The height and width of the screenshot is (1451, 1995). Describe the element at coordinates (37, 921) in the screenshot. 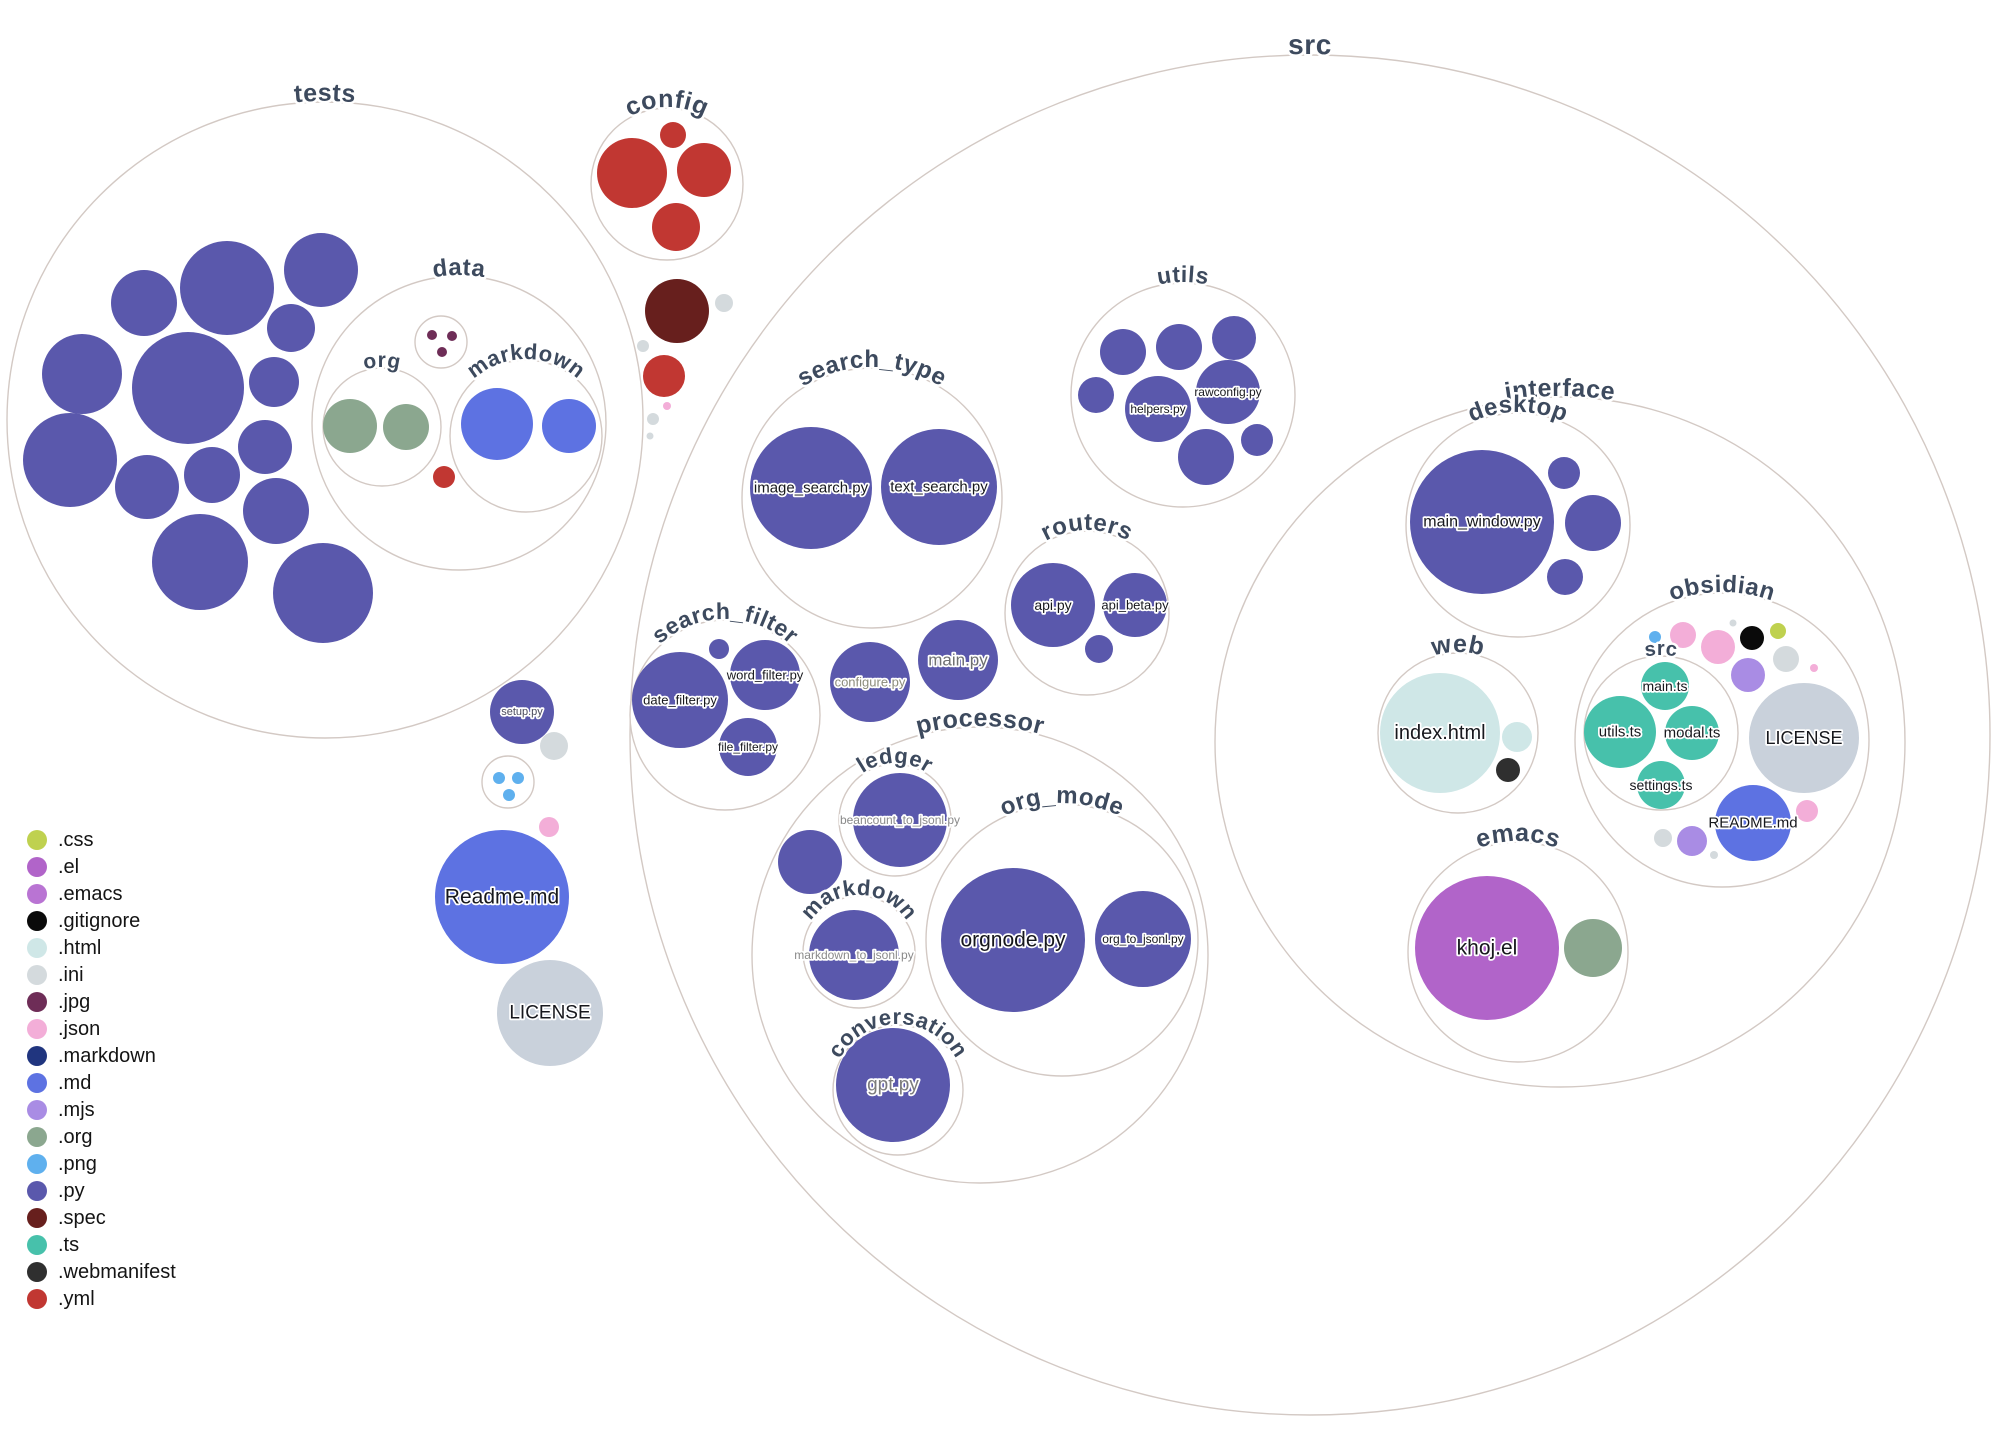

I see `legend-swatch-.gitignore` at that location.